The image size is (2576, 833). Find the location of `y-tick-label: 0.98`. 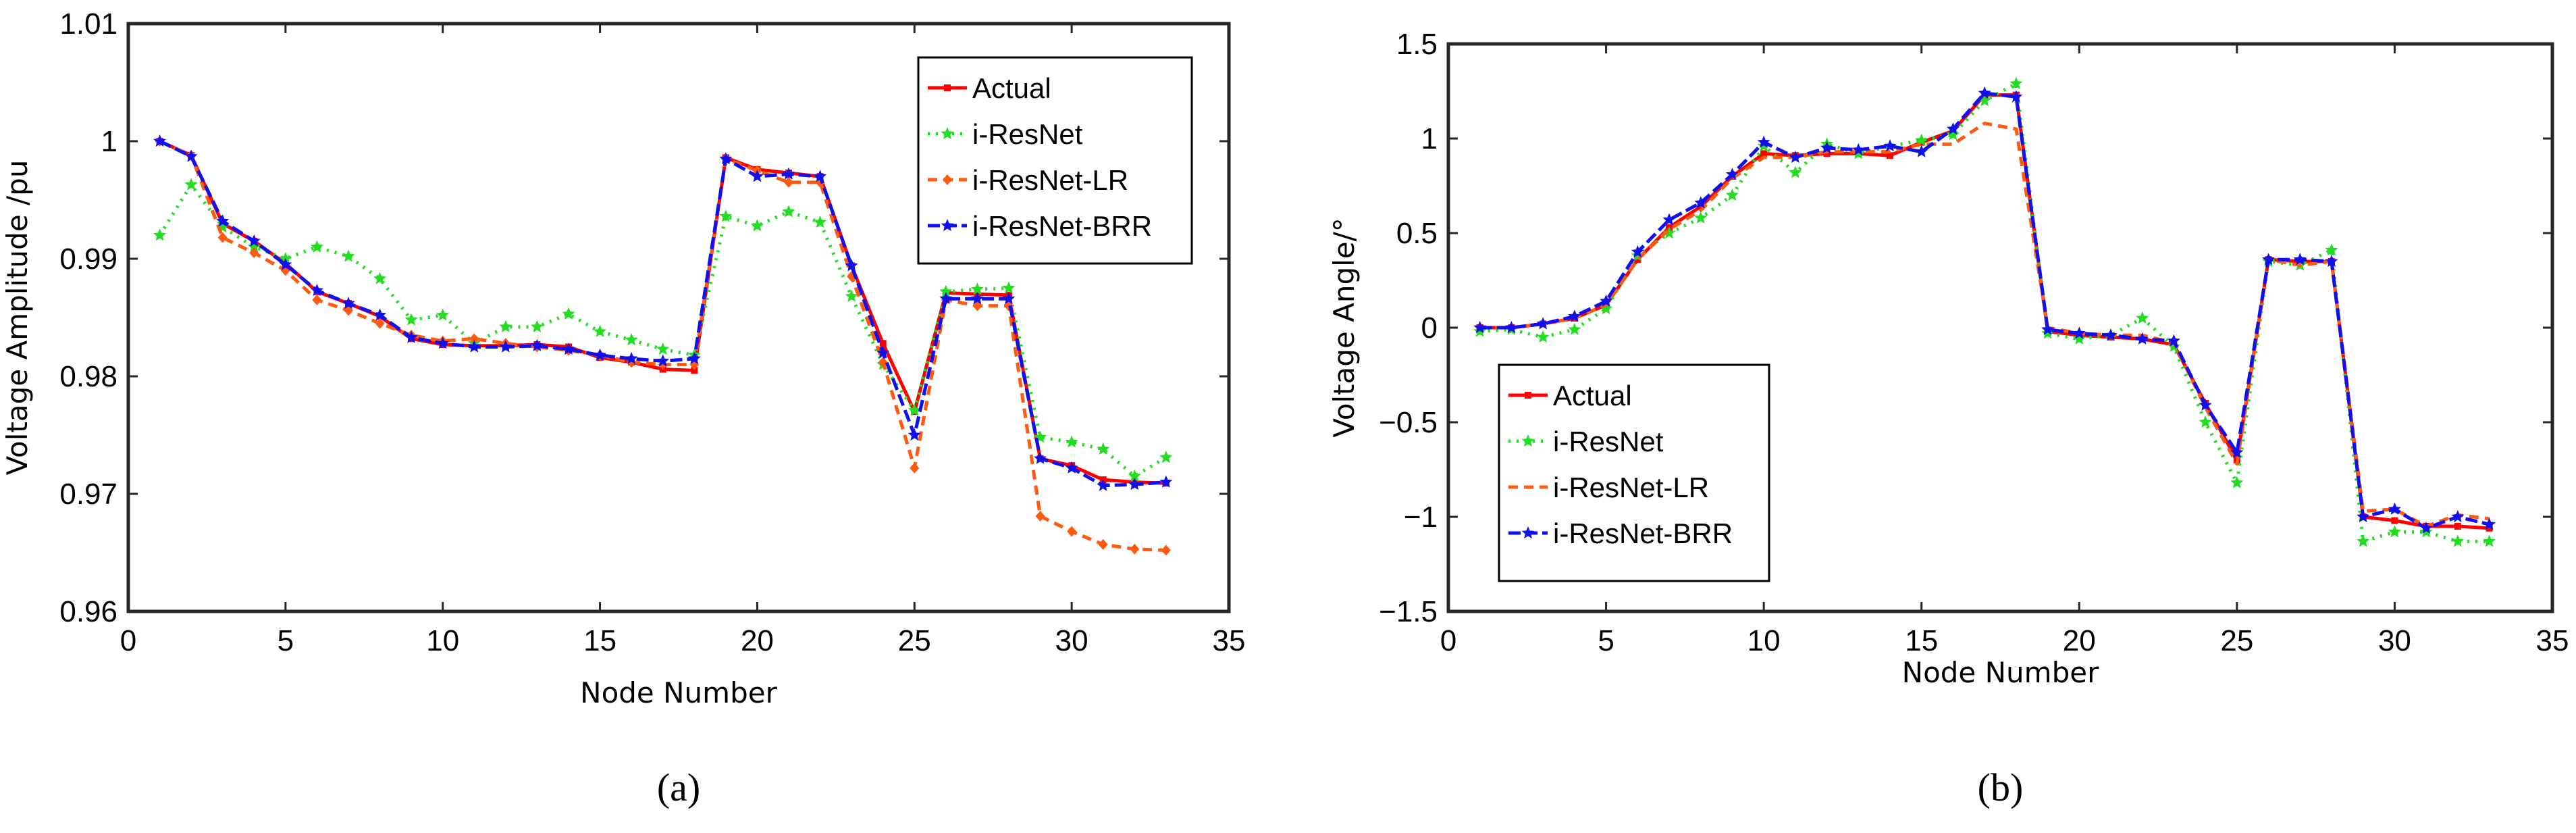

y-tick-label: 0.98 is located at coordinates (88, 376).